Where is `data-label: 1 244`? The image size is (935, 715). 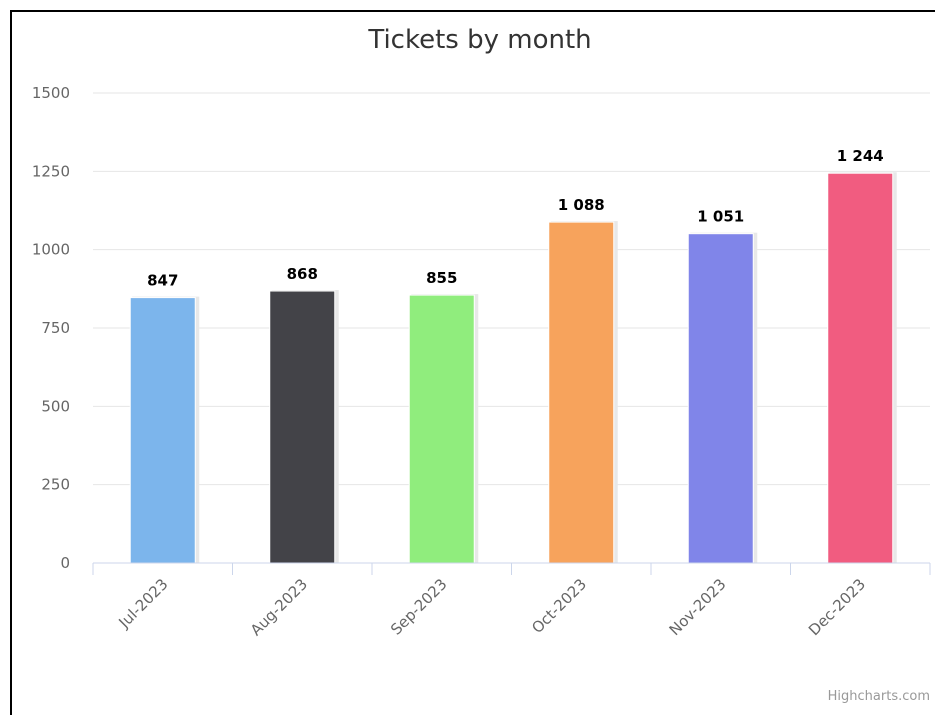 data-label: 1 244 is located at coordinates (860, 156).